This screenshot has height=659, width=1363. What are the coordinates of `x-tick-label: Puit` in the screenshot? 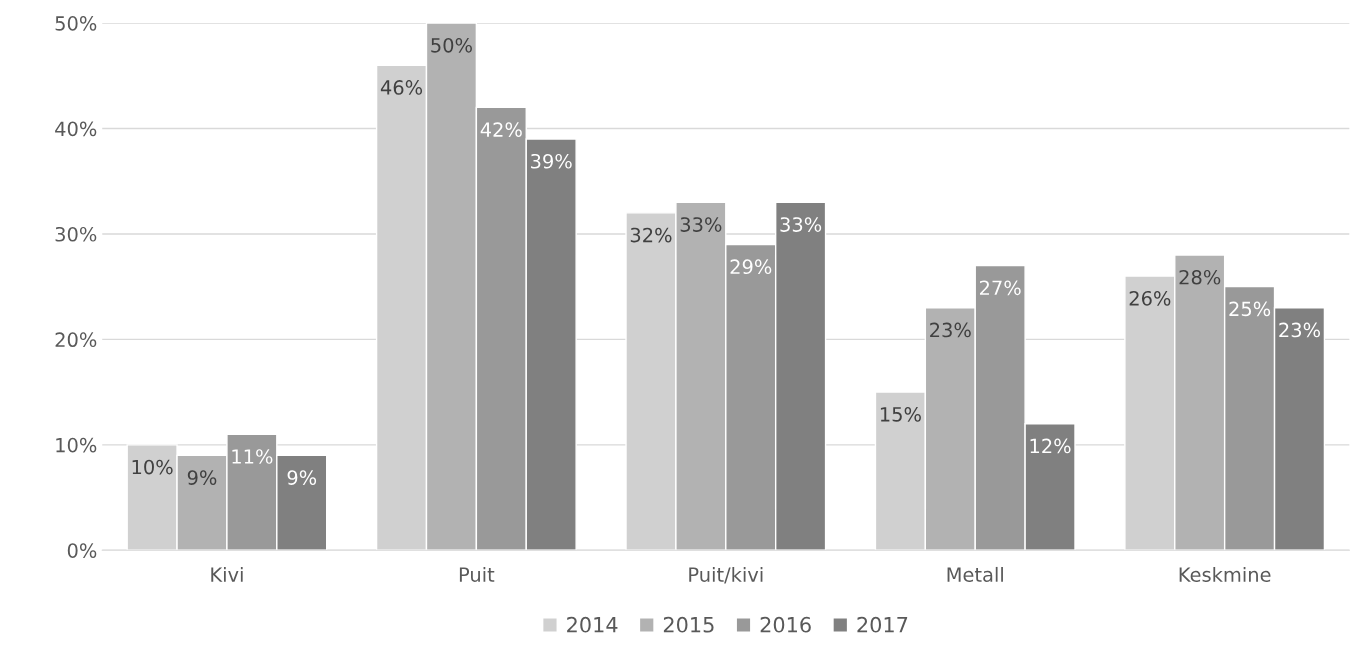 It's located at (477, 574).